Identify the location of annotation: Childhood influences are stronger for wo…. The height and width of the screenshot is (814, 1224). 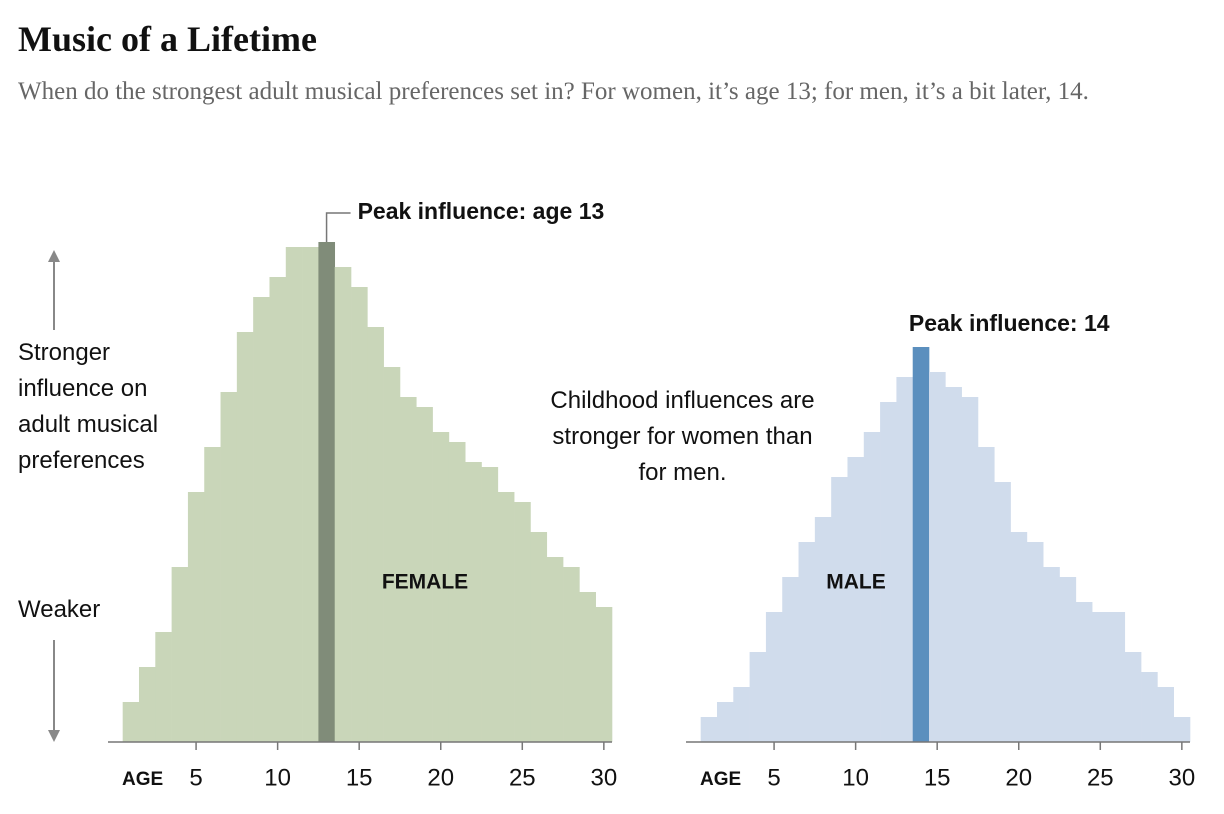
(682, 436).